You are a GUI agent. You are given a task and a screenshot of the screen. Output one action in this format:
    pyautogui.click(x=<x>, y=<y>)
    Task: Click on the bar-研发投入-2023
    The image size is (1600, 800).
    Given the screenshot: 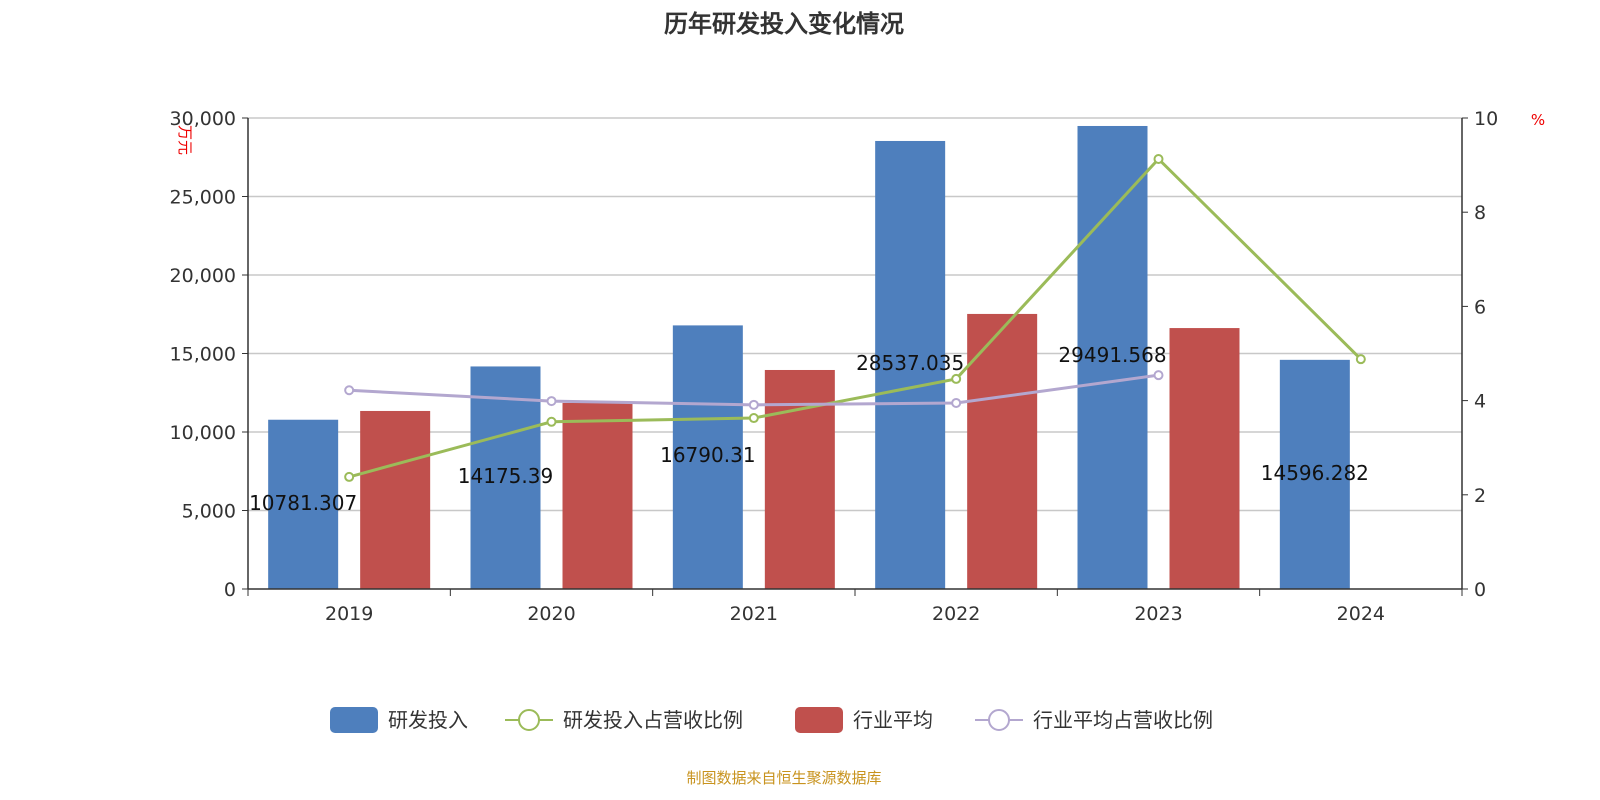 What is the action you would take?
    pyautogui.click(x=1112, y=357)
    